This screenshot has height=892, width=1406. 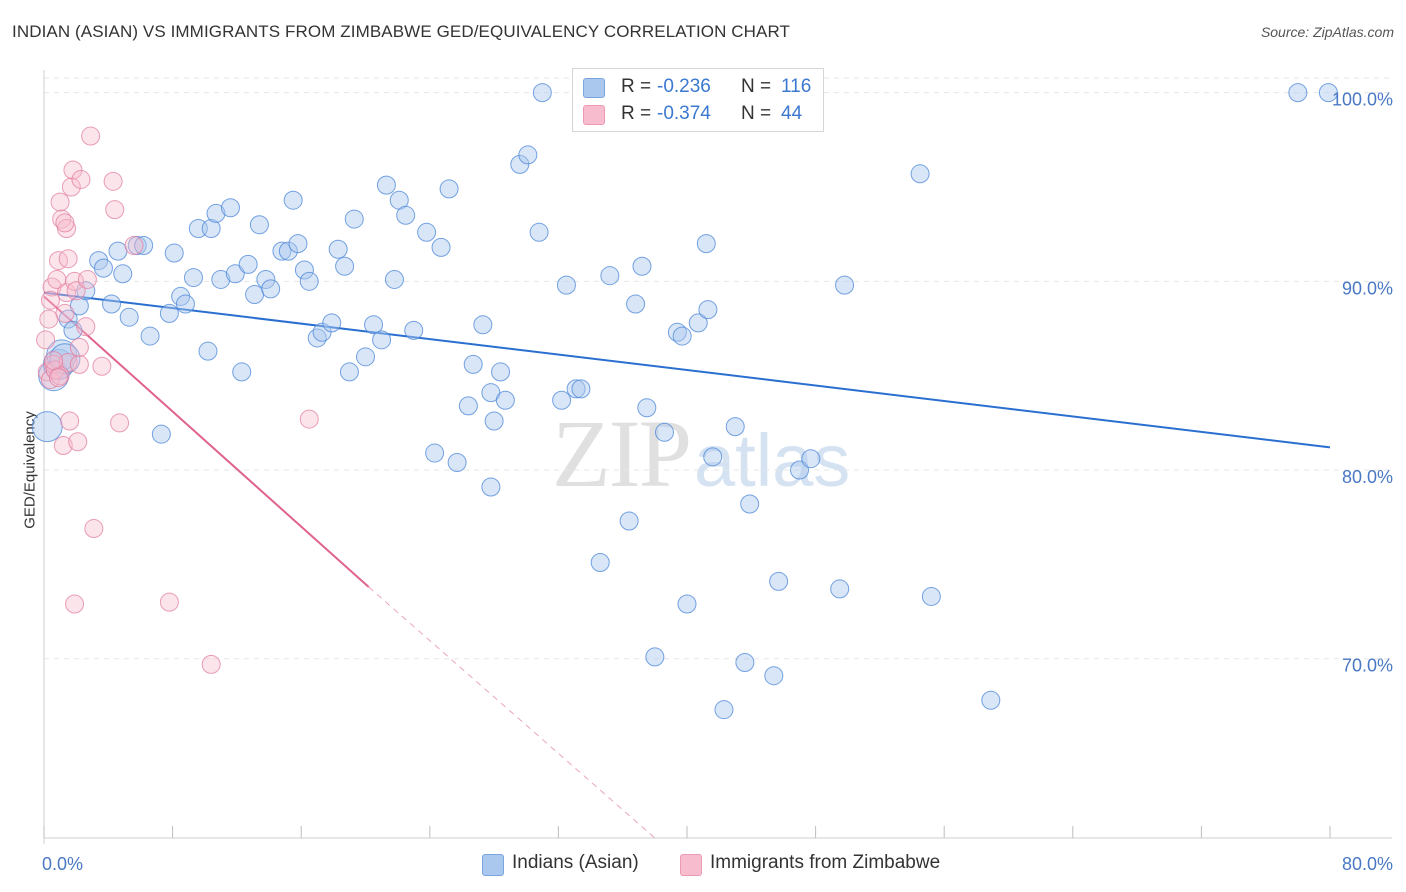 What do you see at coordinates (772, 460) in the screenshot?
I see `watermark-atlas: atlas` at bounding box center [772, 460].